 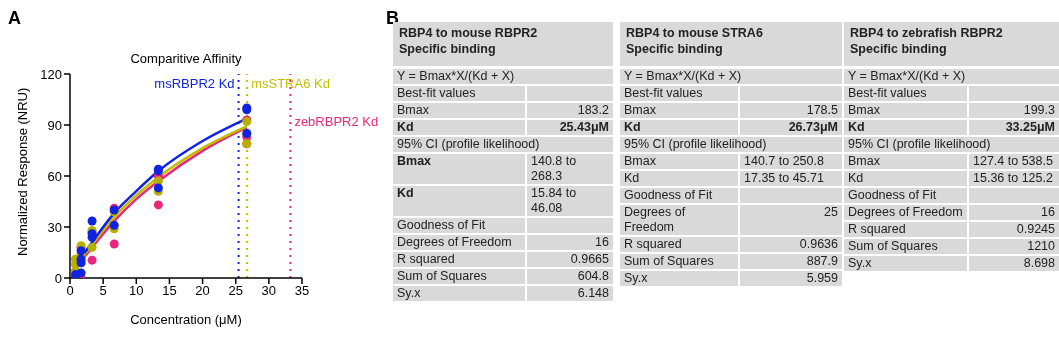 What do you see at coordinates (269, 291) in the screenshot?
I see `x-tick-label: 30` at bounding box center [269, 291].